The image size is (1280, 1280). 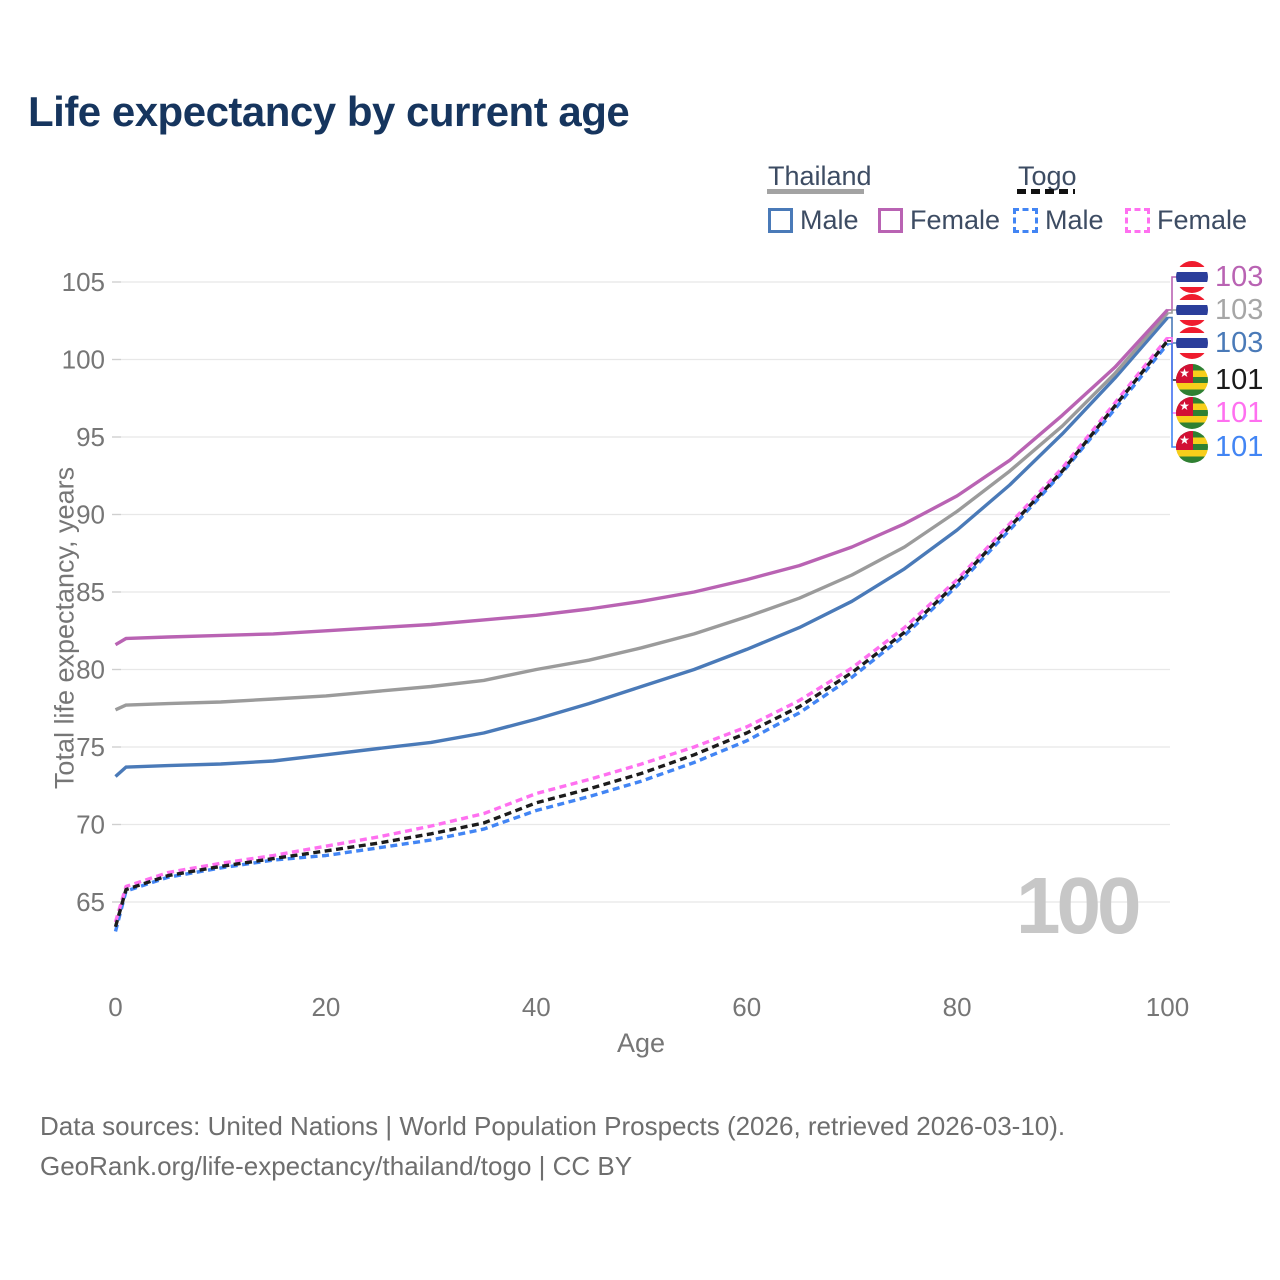 I want to click on y-tick-label: 80, so click(x=90, y=670).